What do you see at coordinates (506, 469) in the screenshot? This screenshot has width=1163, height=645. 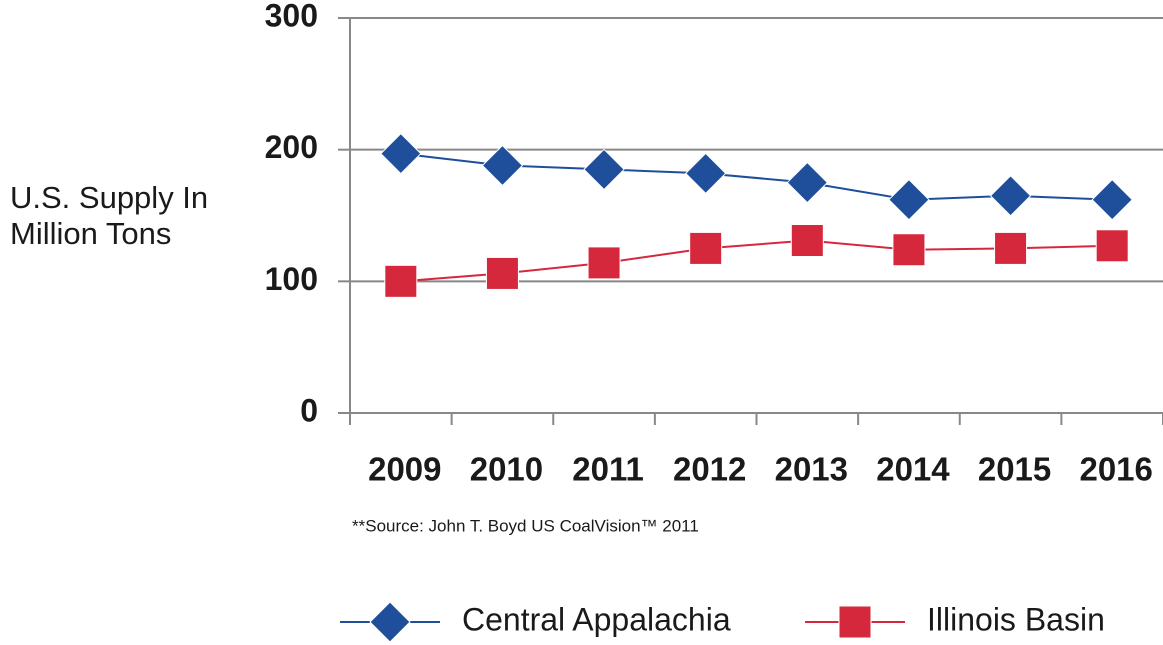 I see `x-tick-label: 2010` at bounding box center [506, 469].